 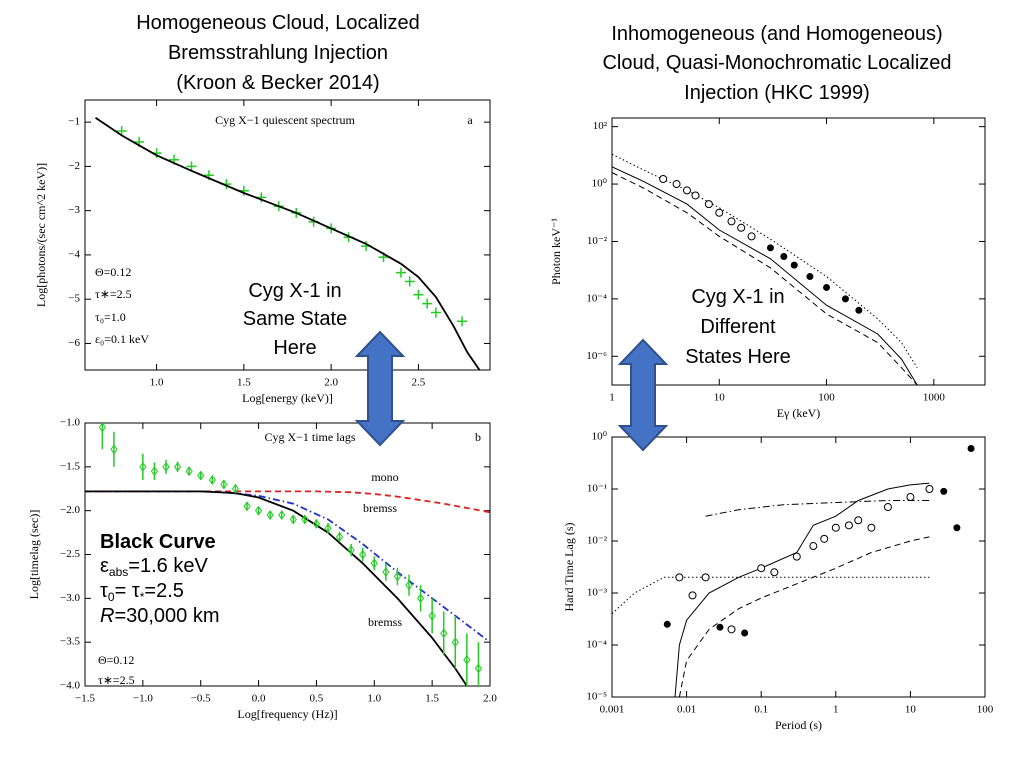 I want to click on y-tick-label: 10⁻⁶, so click(x=596, y=356).